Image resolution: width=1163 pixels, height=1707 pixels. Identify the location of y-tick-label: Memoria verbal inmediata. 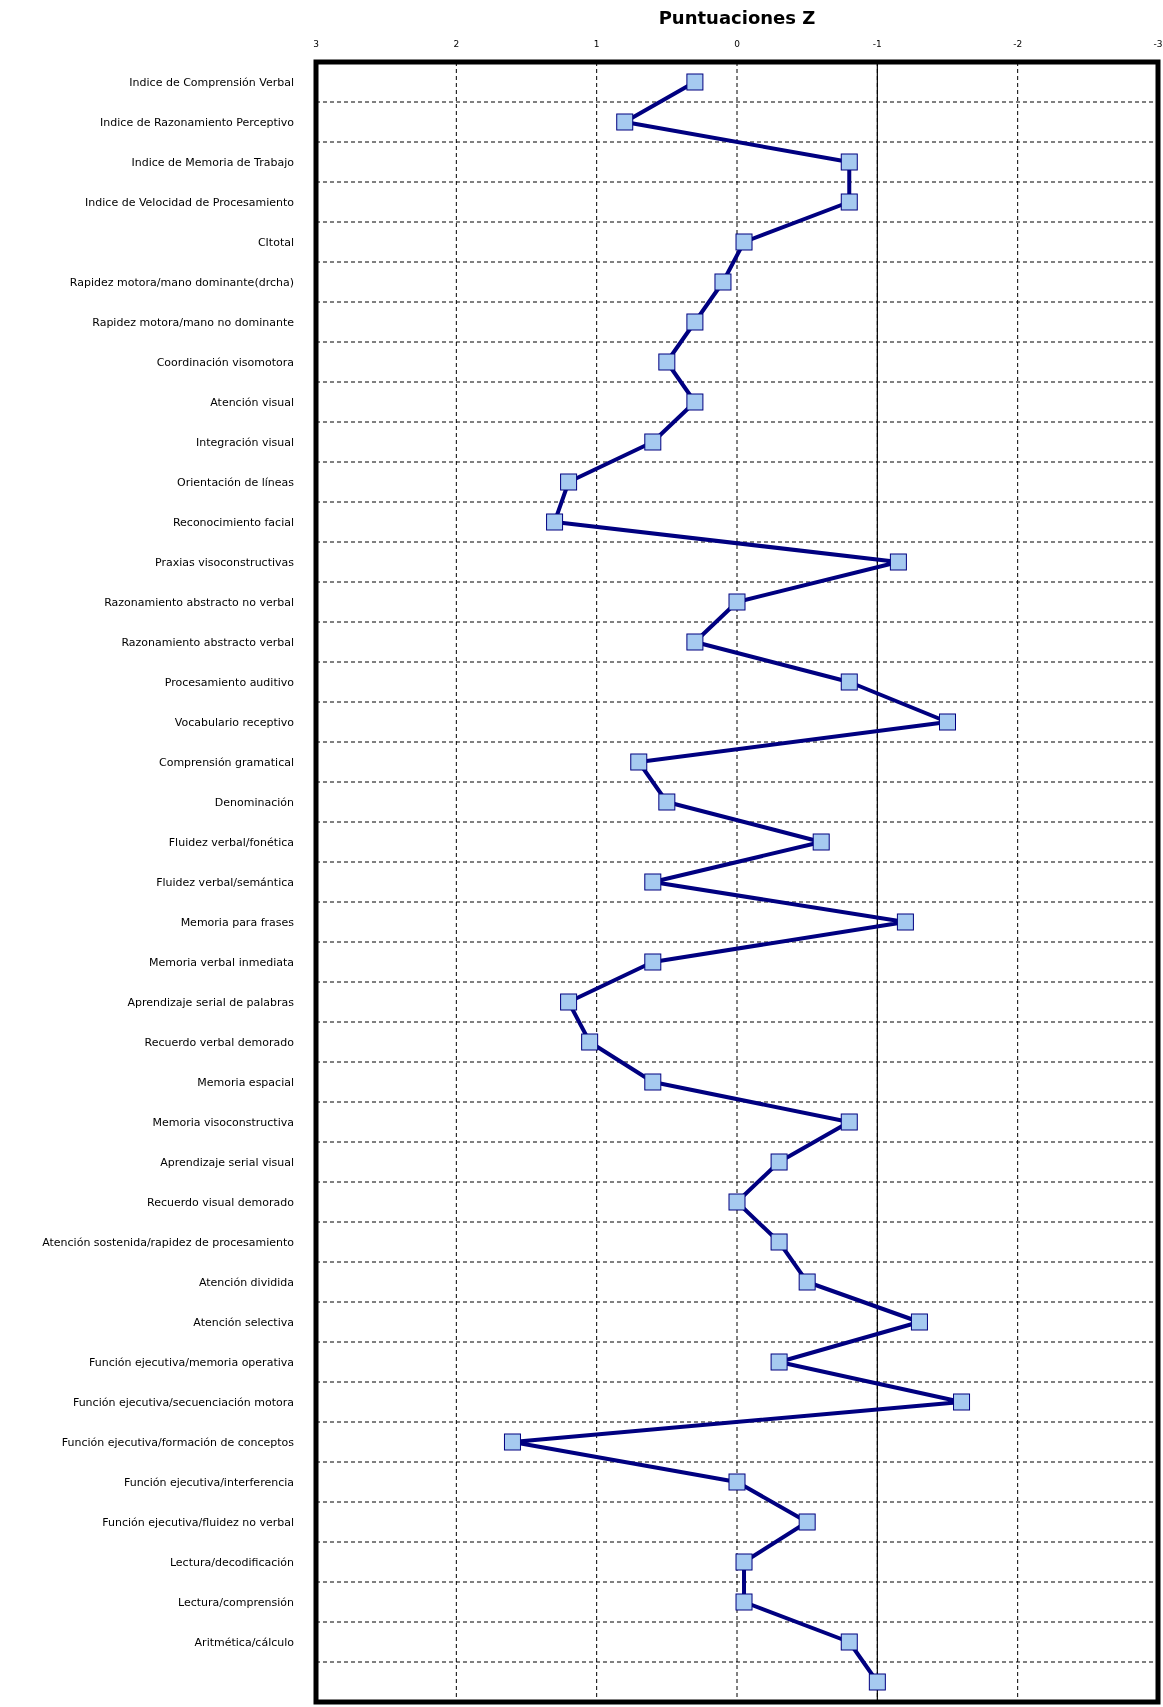
(221, 962).